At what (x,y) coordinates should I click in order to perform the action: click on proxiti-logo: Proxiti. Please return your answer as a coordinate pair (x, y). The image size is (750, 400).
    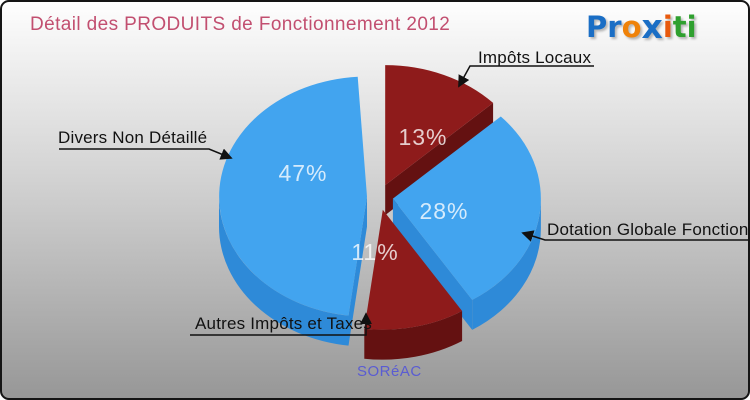
    Looking at the image, I should click on (641, 26).